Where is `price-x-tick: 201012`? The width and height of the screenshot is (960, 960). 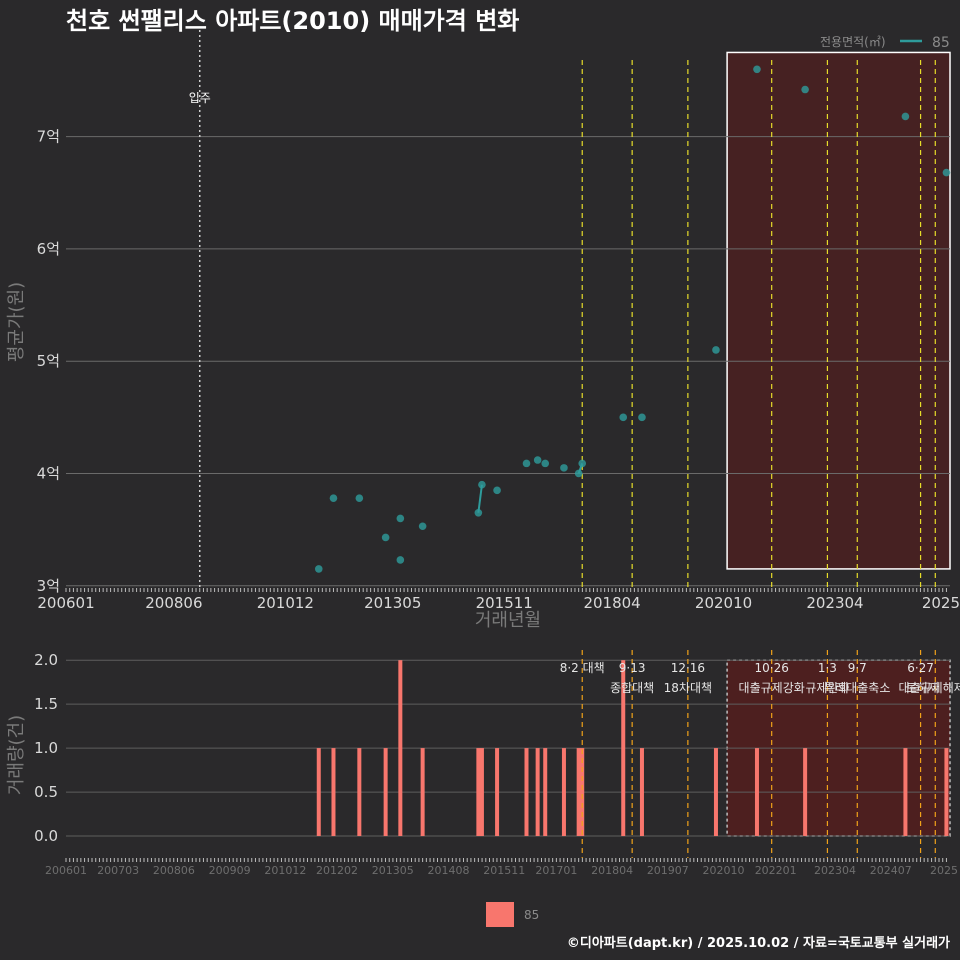
price-x-tick: 201012 is located at coordinates (285, 603).